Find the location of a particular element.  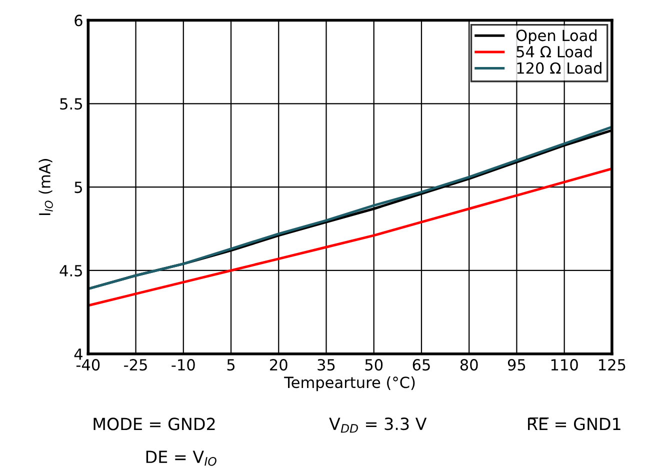

x-tick-label: 65 is located at coordinates (421, 365).